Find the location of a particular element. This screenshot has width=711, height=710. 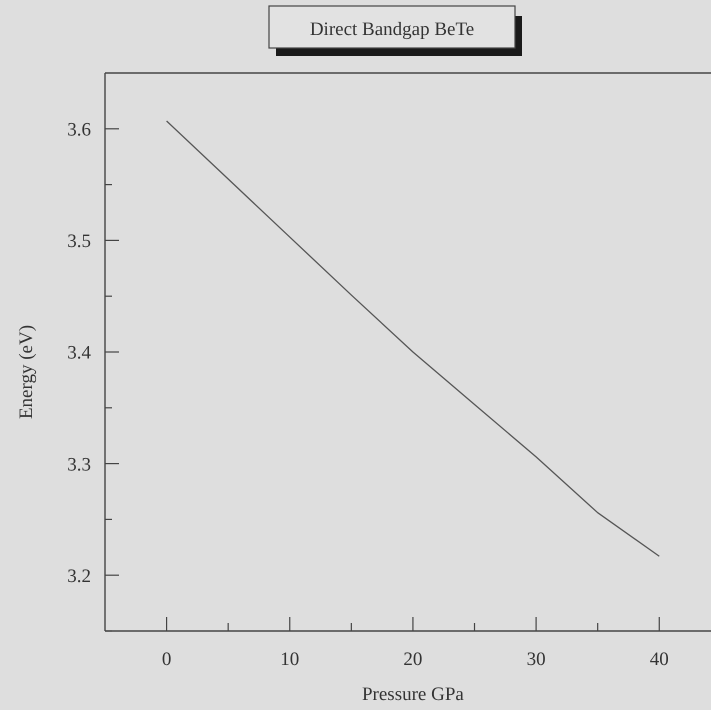

y-tick-label: 3.2 is located at coordinates (79, 576).